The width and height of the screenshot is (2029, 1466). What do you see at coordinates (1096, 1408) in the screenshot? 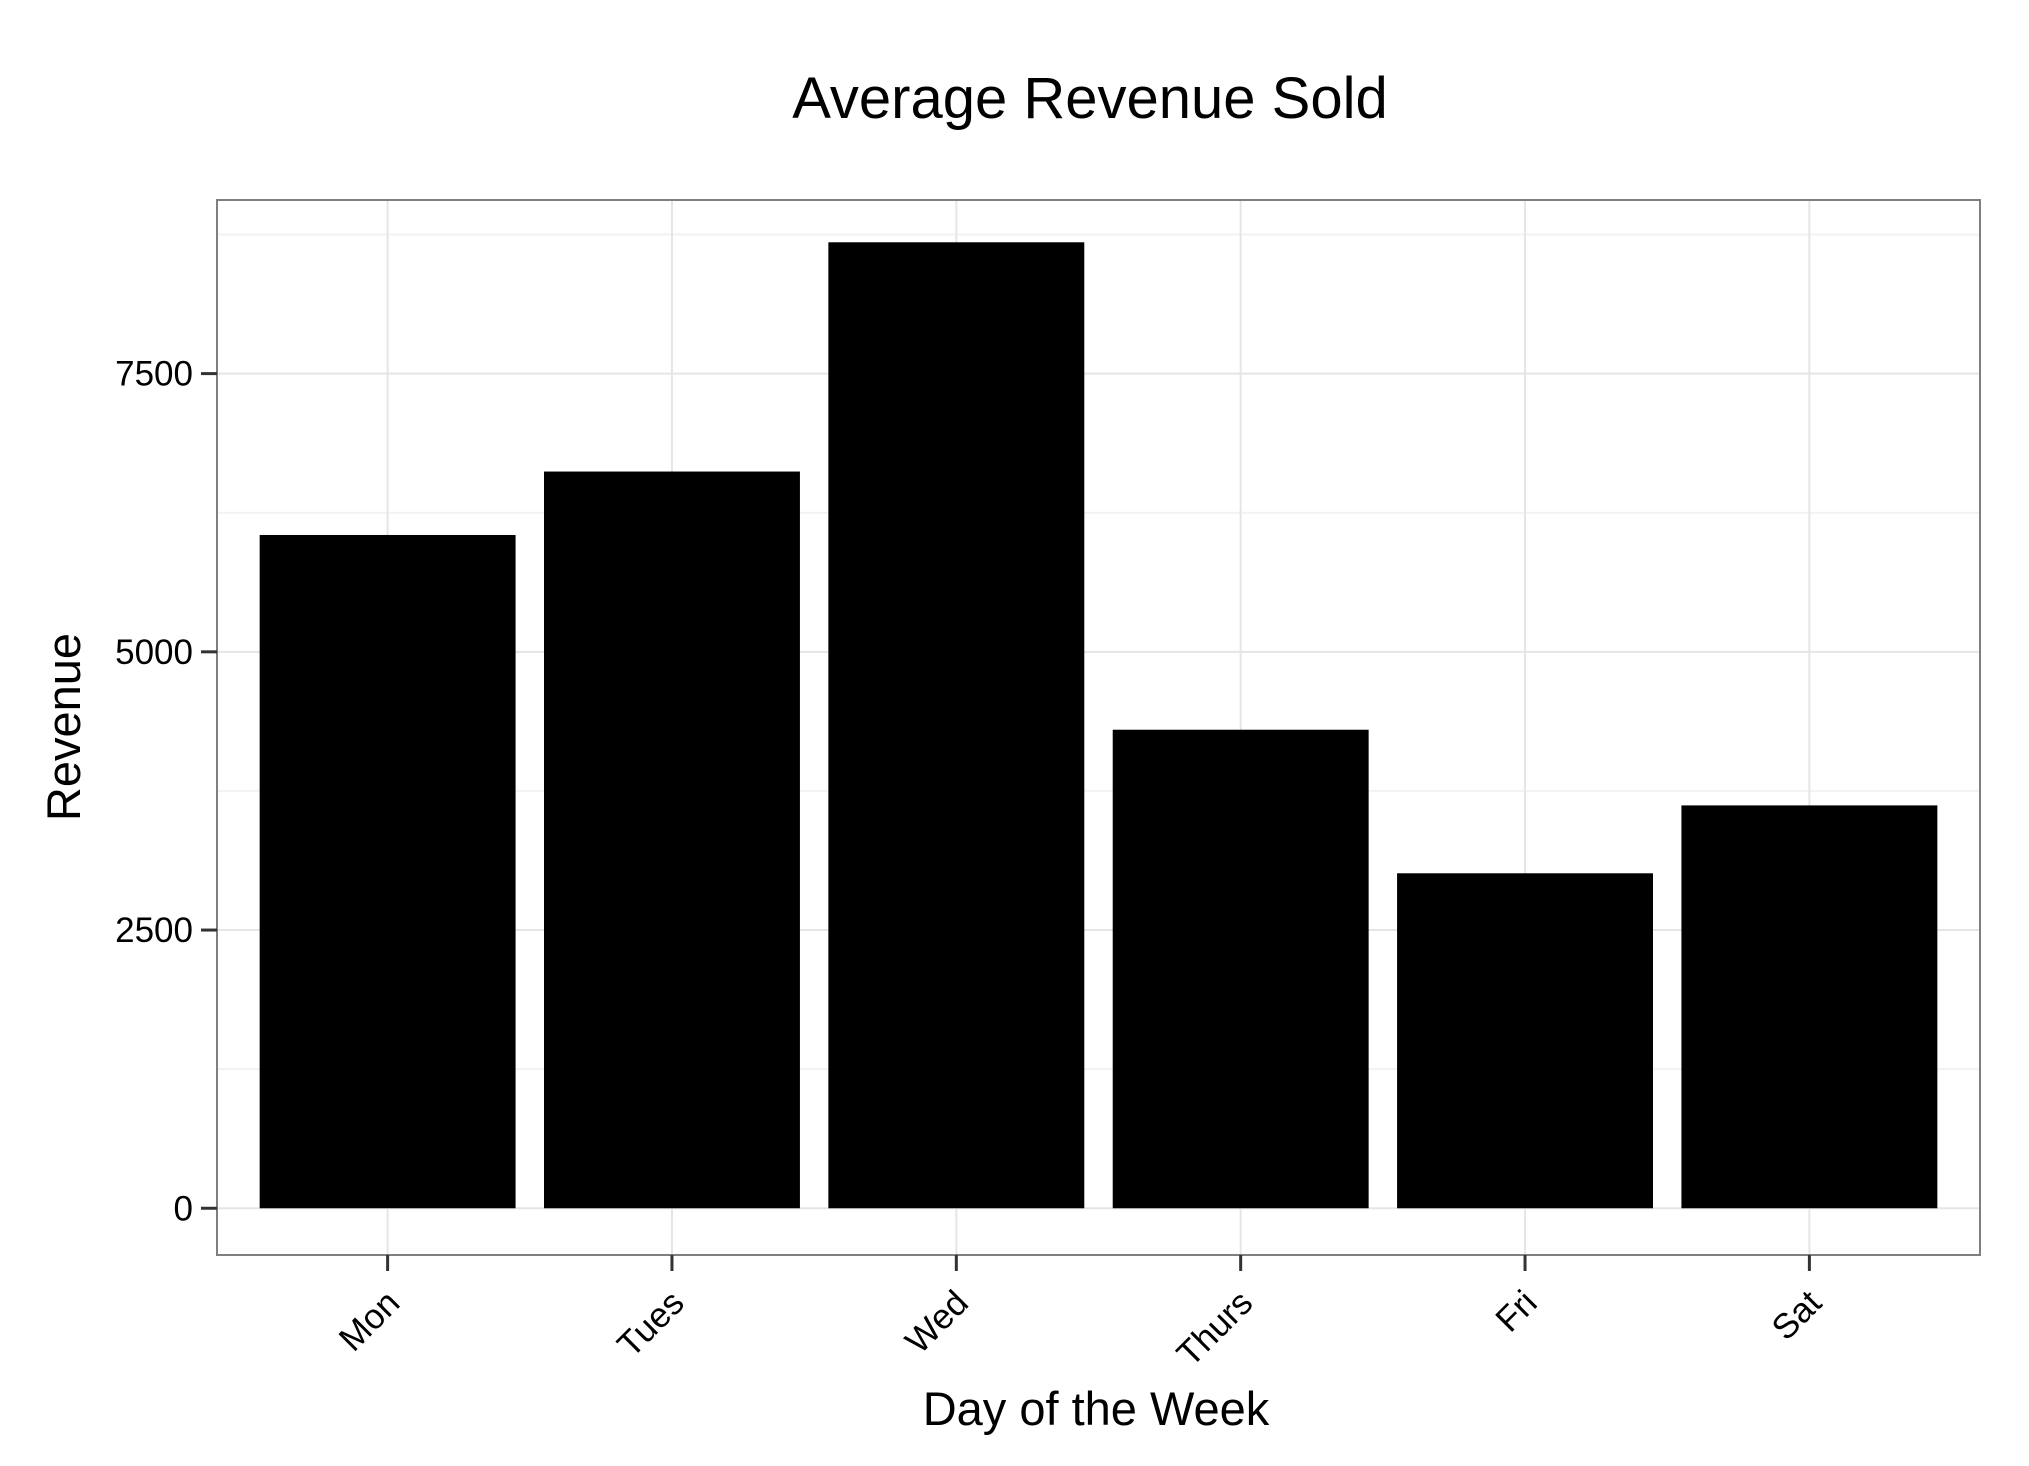
I see `x-axis-title: Day of the Week` at bounding box center [1096, 1408].